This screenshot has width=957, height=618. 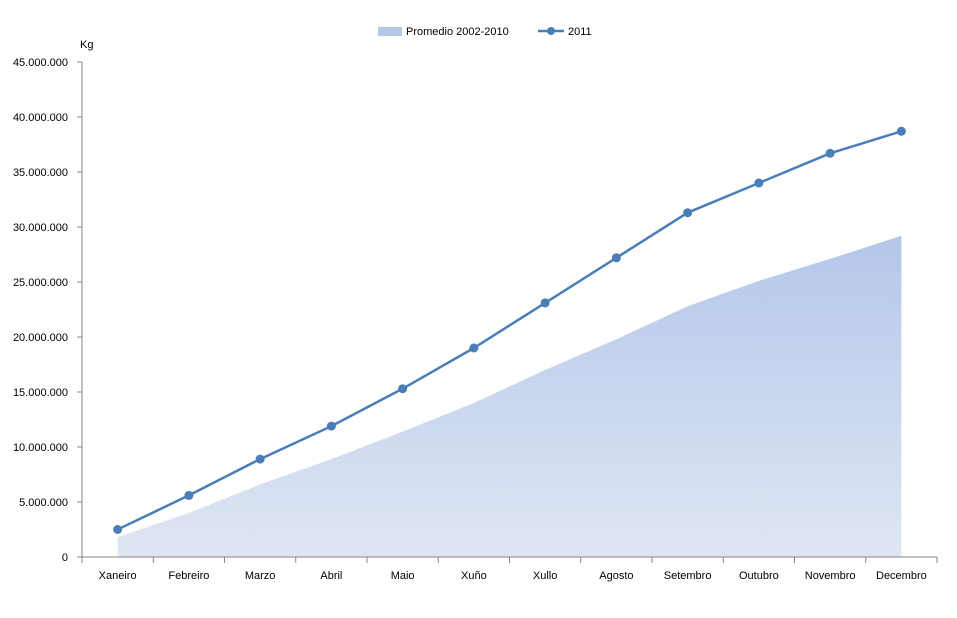 I want to click on x-tick-label: Abril, so click(x=331, y=576).